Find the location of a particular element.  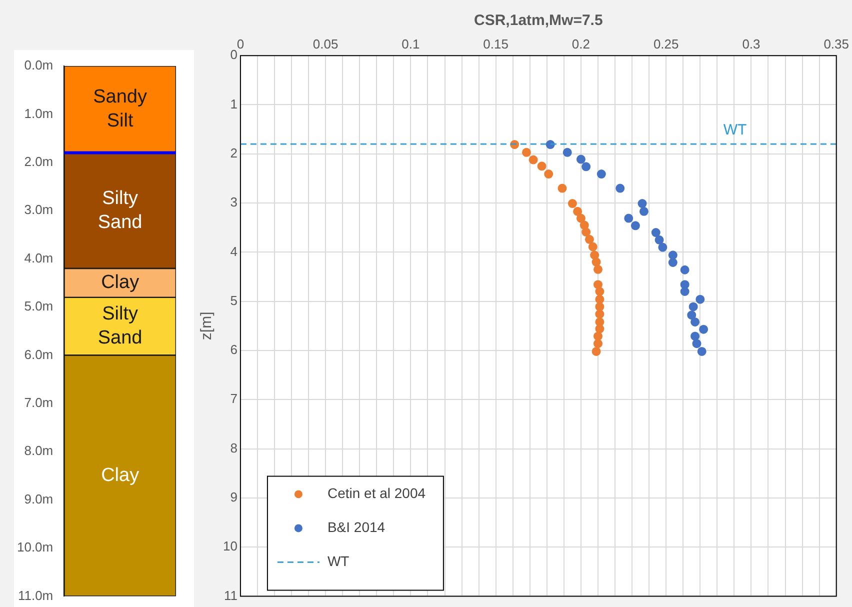

x-tick-label: 0.25 is located at coordinates (666, 44).